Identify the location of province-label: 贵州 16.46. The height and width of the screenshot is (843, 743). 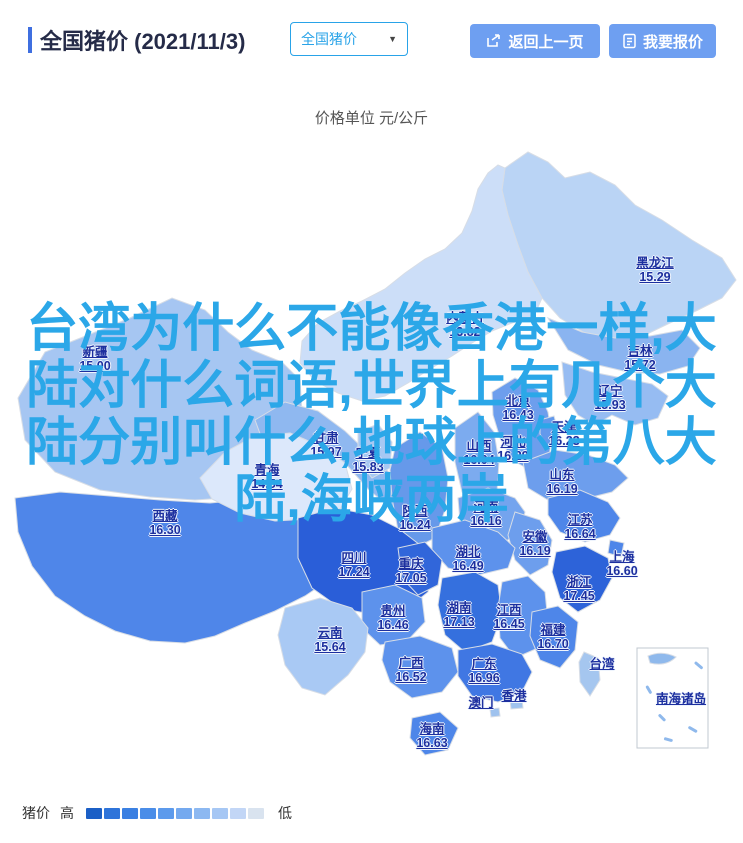
(392, 618).